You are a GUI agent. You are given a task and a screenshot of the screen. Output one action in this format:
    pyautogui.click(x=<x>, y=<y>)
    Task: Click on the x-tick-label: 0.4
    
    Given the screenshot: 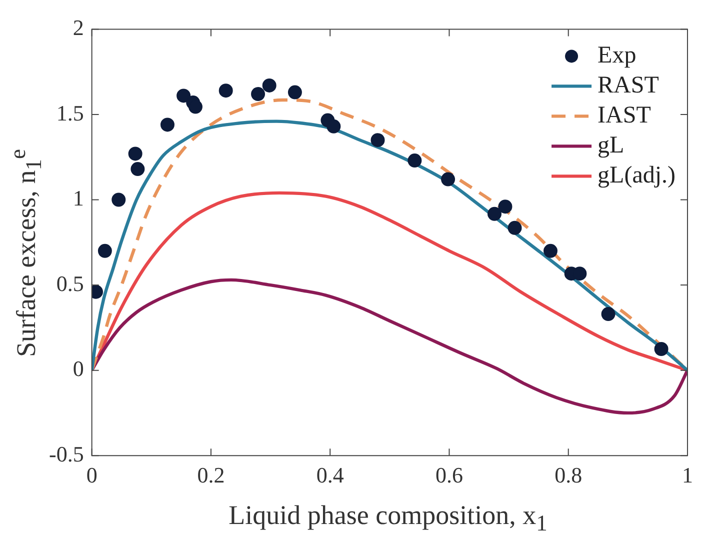 What is the action you would take?
    pyautogui.click(x=330, y=475)
    